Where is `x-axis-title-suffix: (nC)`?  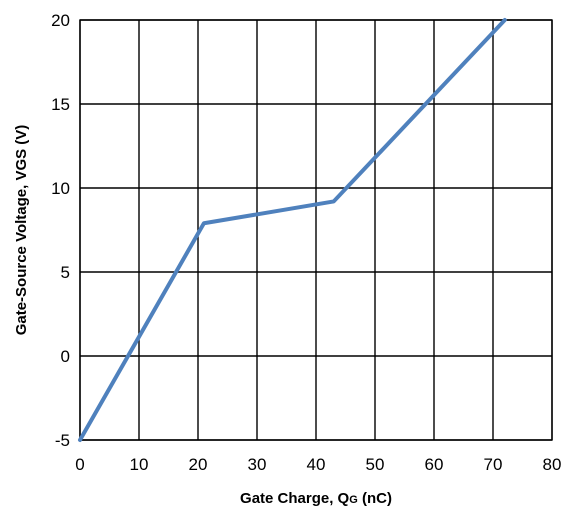 x-axis-title-suffix: (nC) is located at coordinates (375, 498).